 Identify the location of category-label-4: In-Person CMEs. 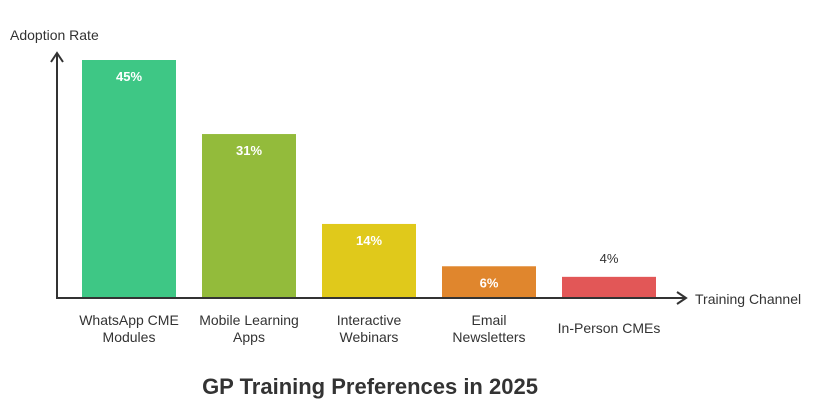
(609, 328).